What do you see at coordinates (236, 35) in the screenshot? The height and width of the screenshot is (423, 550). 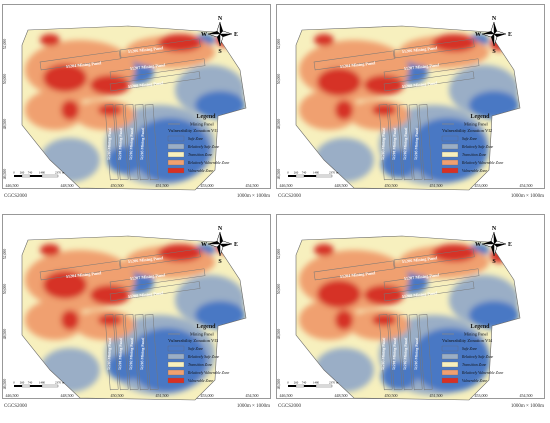 I see `svg-text: E` at bounding box center [236, 35].